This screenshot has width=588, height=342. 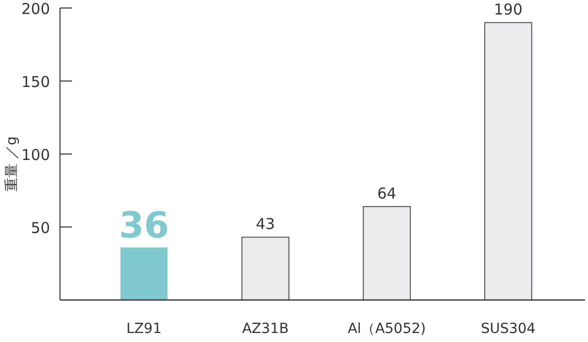 I want to click on x-tick-label: LZ91, so click(x=144, y=329).